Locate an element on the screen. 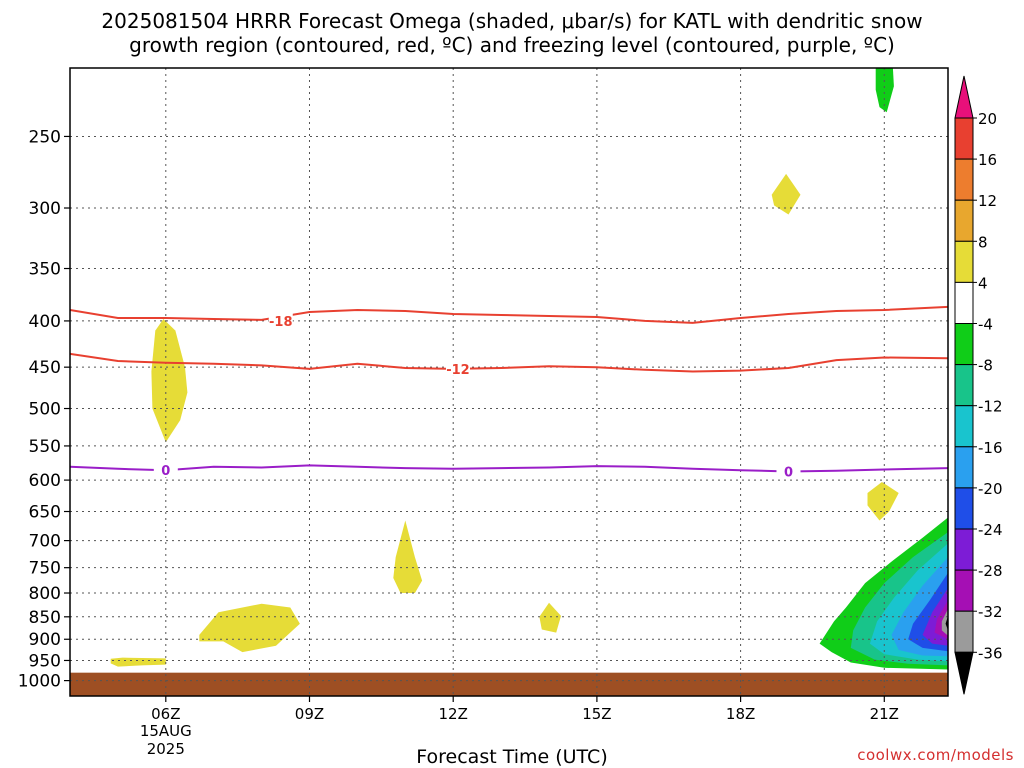  y-tick-label-500: 500 is located at coordinates (45, 410).